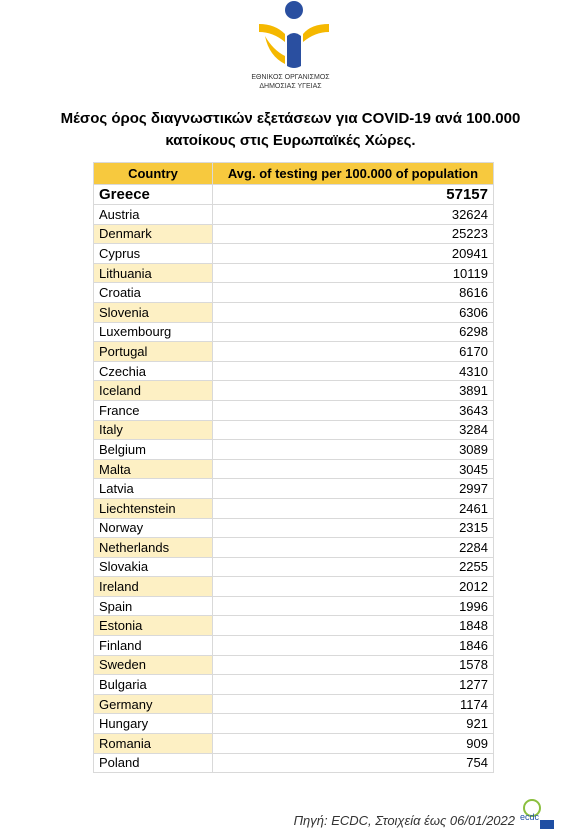 This screenshot has height=834, width=581. What do you see at coordinates (153, 253) in the screenshot?
I see `country-cell: Cyprus` at bounding box center [153, 253].